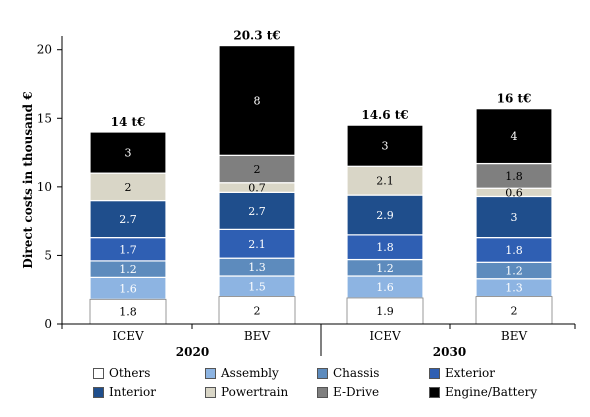 The image size is (590, 417). What do you see at coordinates (449, 352) in the screenshot?
I see `group-label: 2030` at bounding box center [449, 352].